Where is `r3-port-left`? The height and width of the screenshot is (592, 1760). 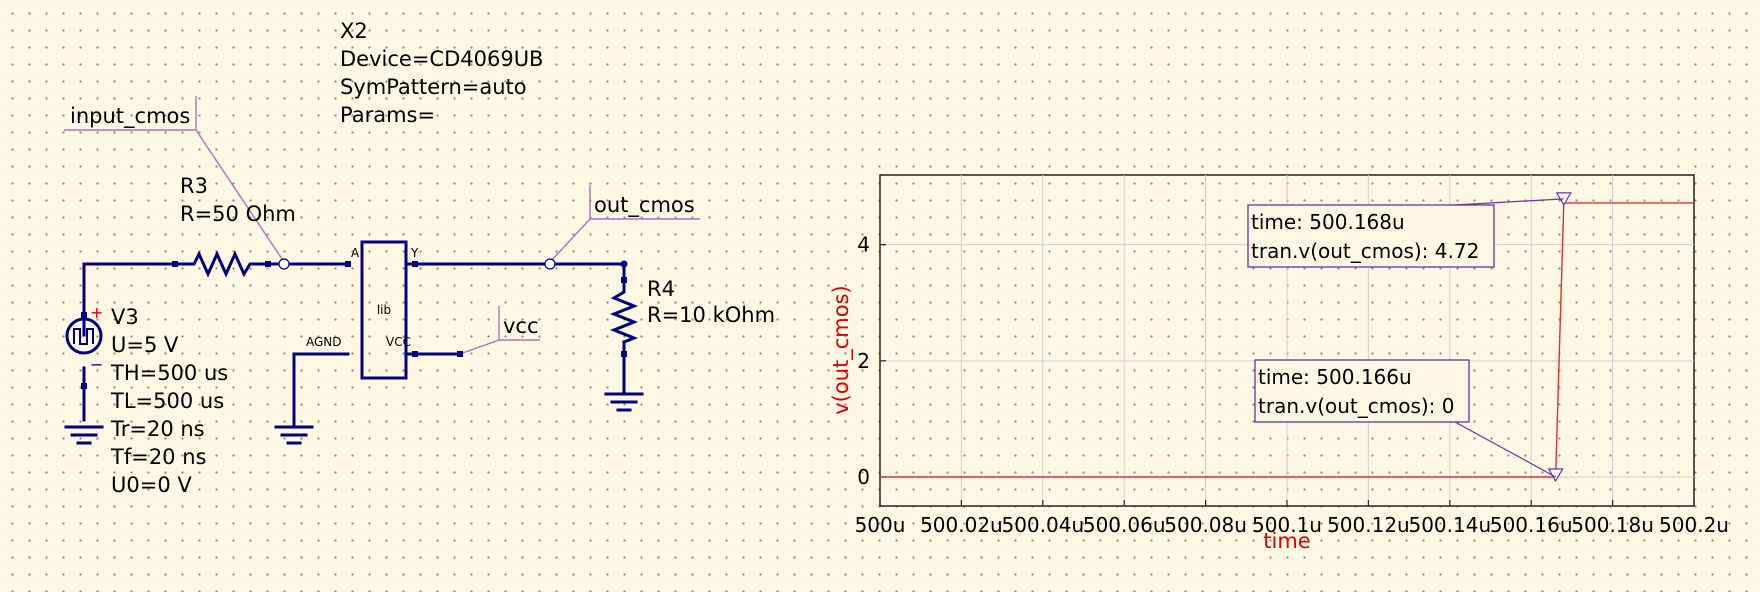 r3-port-left is located at coordinates (175, 264).